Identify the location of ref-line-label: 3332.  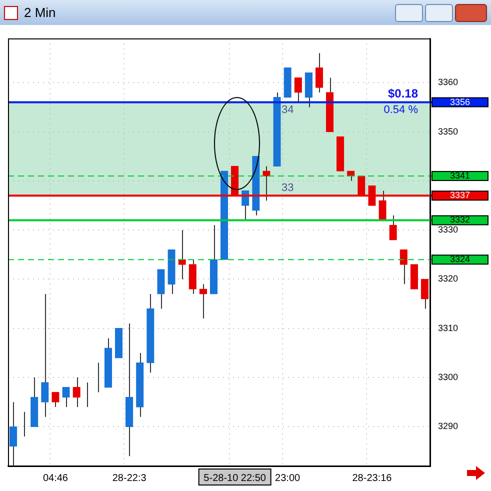
(460, 219).